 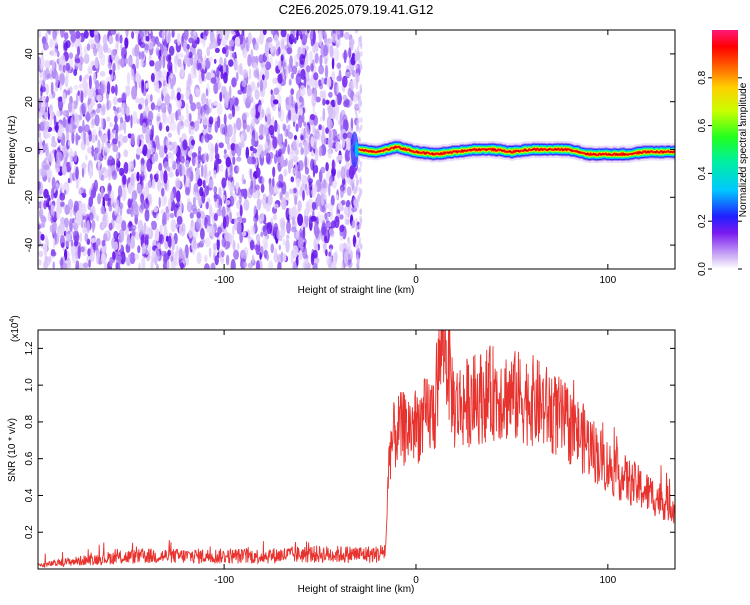 I want to click on colorbar-gradient, so click(x=725, y=149).